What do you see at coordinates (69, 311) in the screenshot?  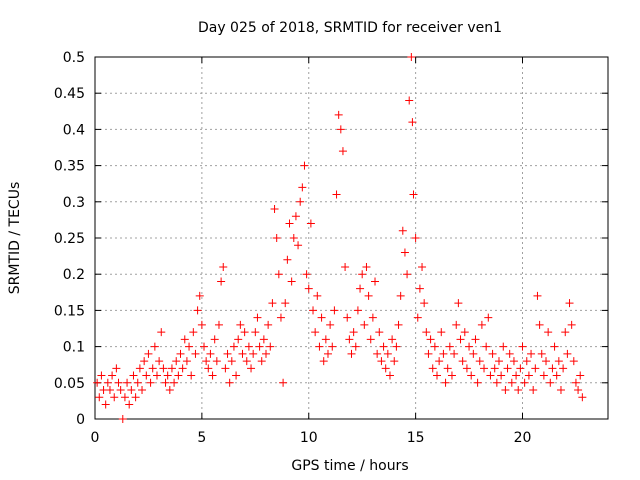 I see `y-tick-label: 0.15` at bounding box center [69, 311].